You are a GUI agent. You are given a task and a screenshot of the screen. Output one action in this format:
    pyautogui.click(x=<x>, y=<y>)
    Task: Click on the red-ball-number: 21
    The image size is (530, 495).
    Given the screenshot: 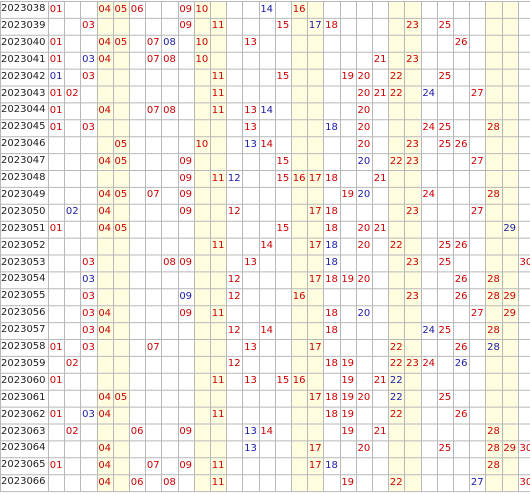 What is the action you would take?
    pyautogui.click(x=380, y=60)
    